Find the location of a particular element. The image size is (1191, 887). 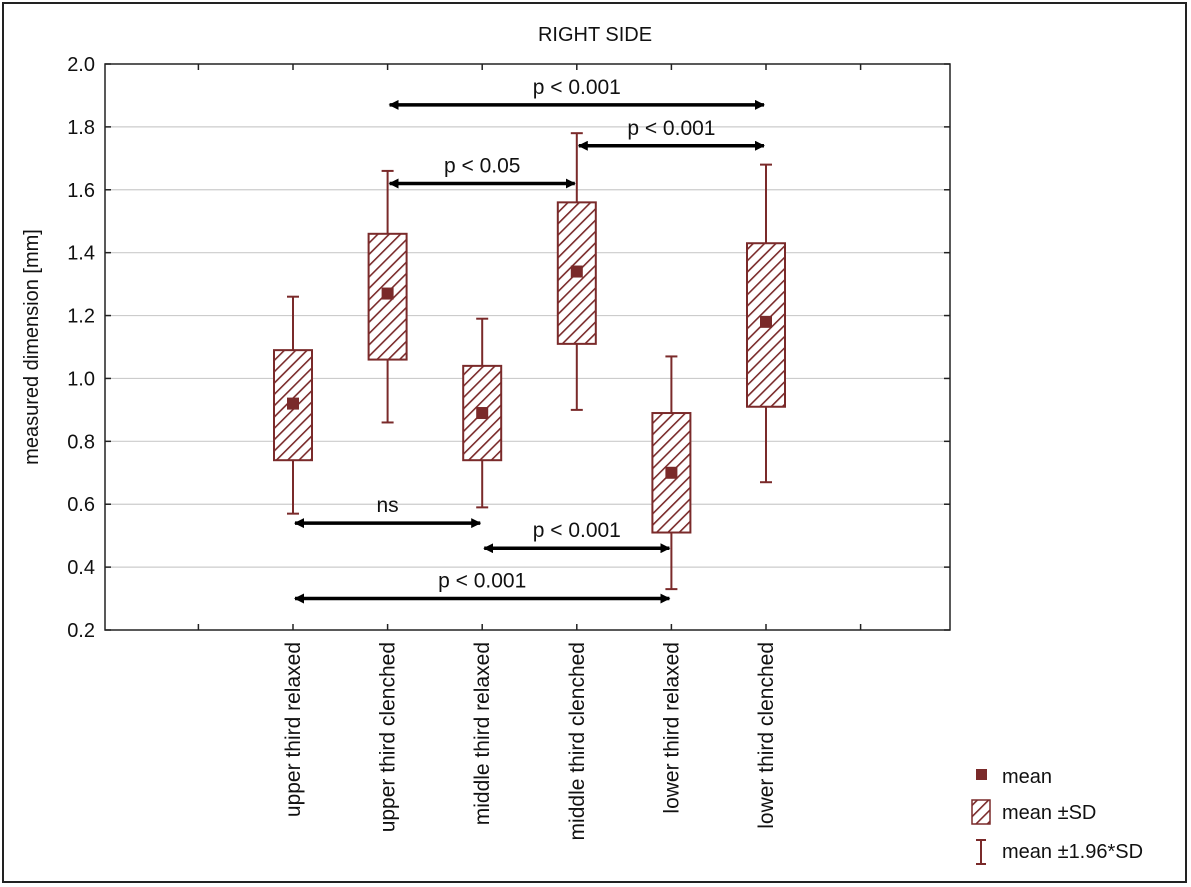

y-tick-label: 1.2 is located at coordinates (81, 317).